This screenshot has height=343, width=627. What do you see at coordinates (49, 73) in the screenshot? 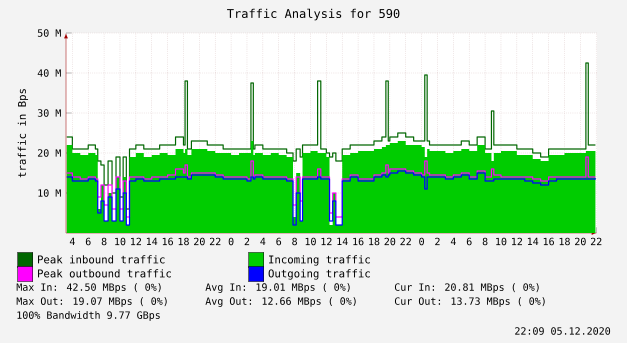
I see `y-tick-label: 40 M` at bounding box center [49, 73].